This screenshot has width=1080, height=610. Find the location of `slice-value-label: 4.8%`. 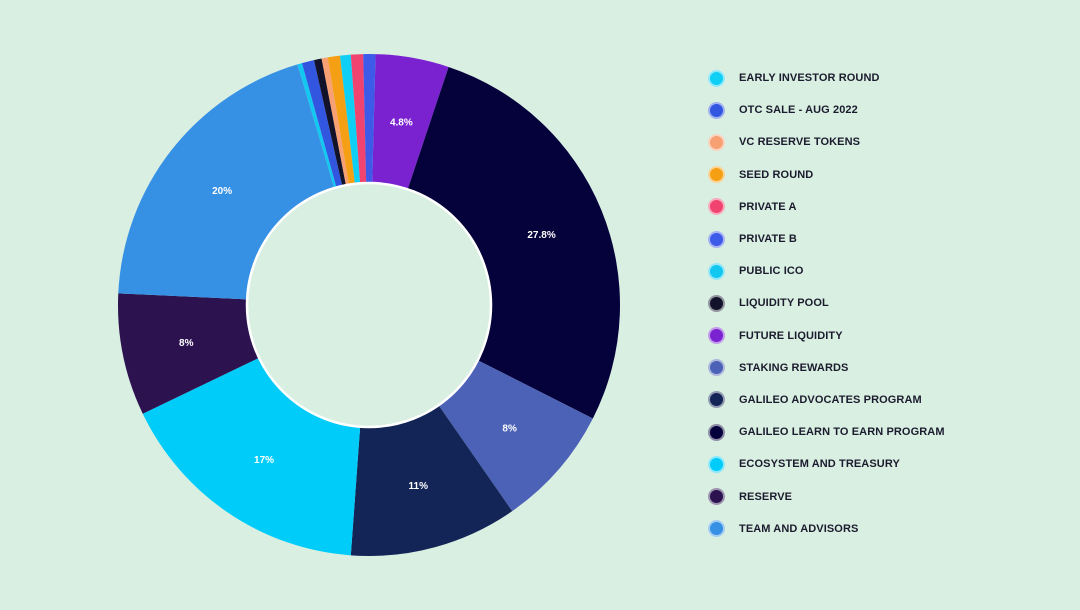

slice-value-label: 4.8% is located at coordinates (401, 122).